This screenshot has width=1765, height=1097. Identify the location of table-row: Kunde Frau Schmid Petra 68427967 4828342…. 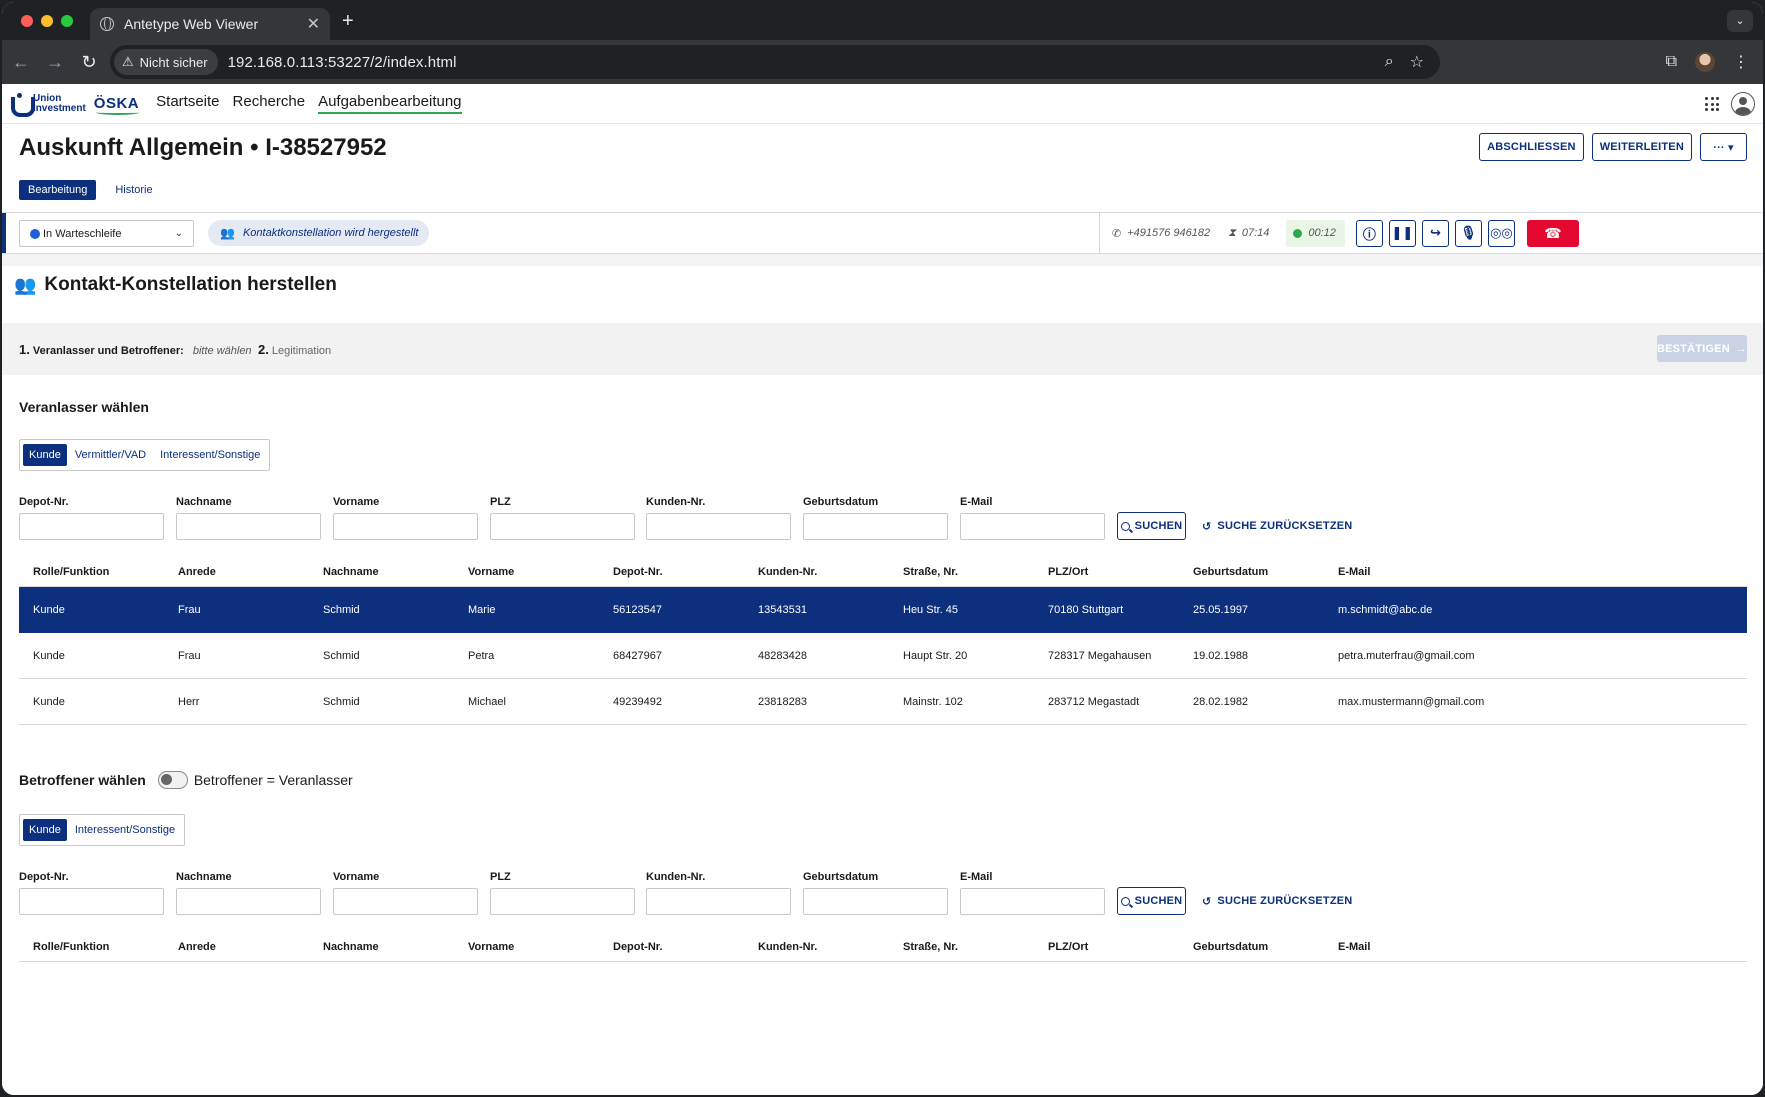
(883, 656).